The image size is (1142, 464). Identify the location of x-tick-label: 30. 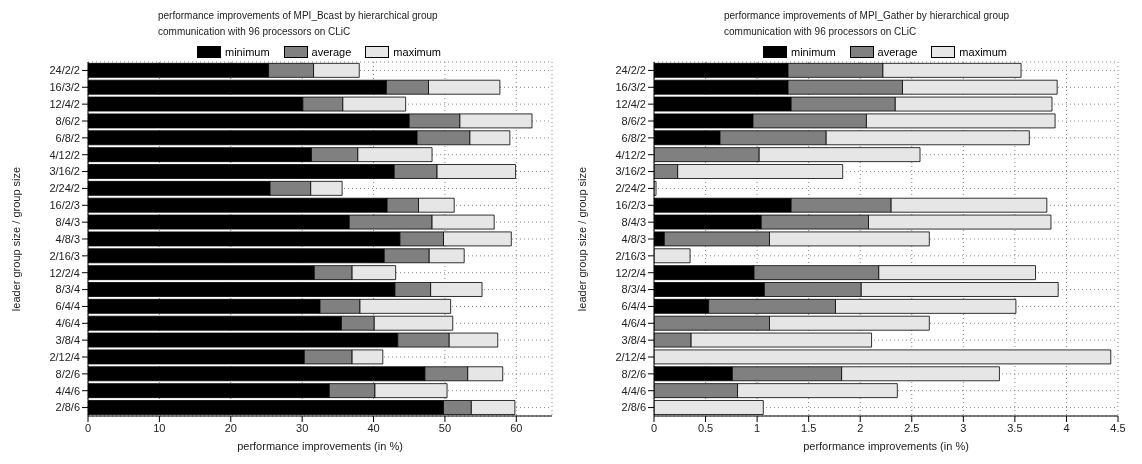
(302, 427).